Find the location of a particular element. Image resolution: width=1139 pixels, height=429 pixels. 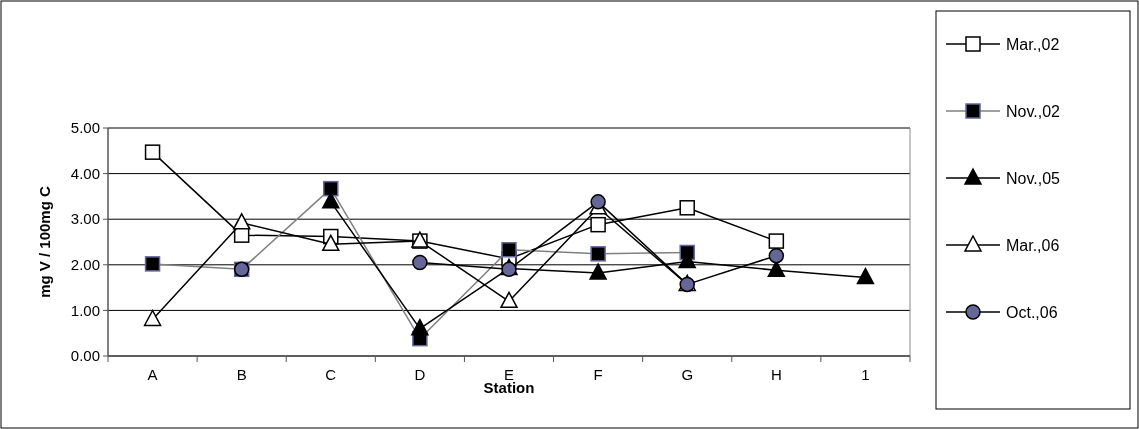

y-tick-label: 2.00 is located at coordinates (85, 265).